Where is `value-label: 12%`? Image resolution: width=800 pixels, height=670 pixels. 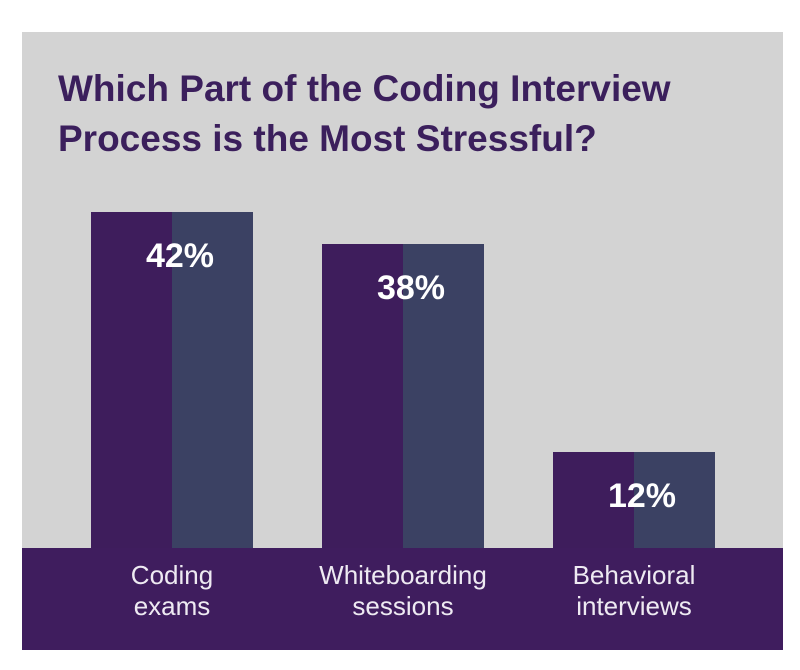
value-label: 12% is located at coordinates (642, 496).